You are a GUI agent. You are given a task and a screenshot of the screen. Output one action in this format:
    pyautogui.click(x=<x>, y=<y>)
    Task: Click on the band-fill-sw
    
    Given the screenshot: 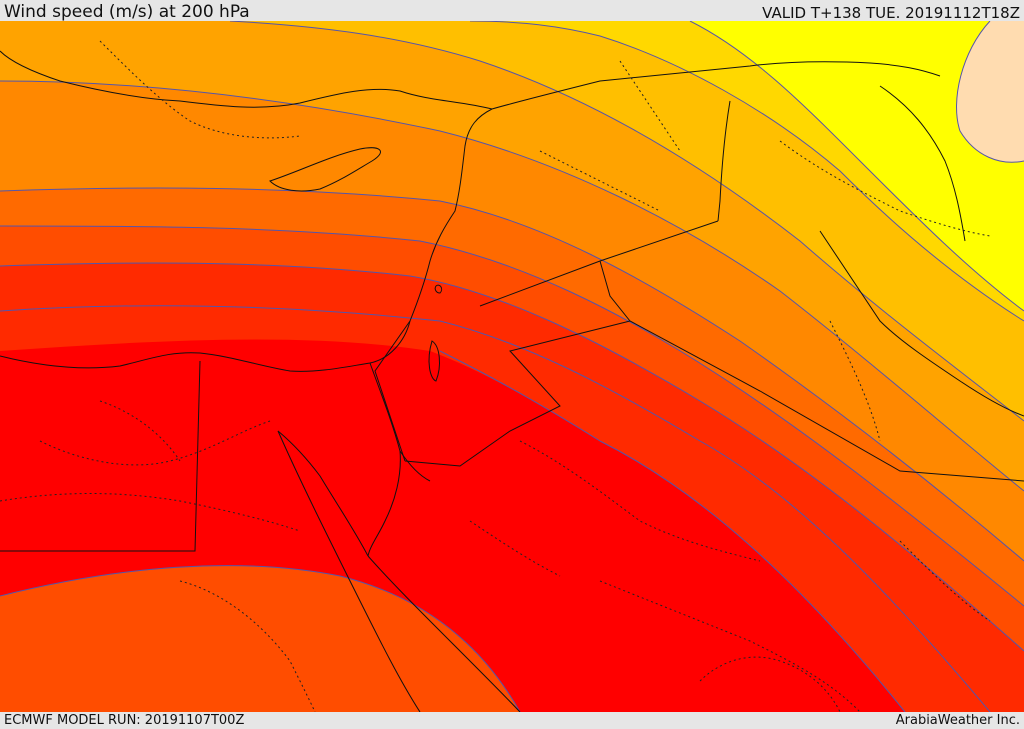 What is the action you would take?
    pyautogui.click(x=260, y=638)
    